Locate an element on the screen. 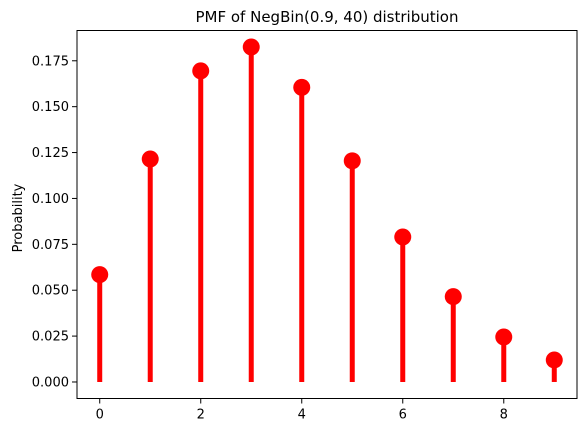 The height and width of the screenshot is (433, 585). y-tick-label-3: 0.075 is located at coordinates (50, 245).